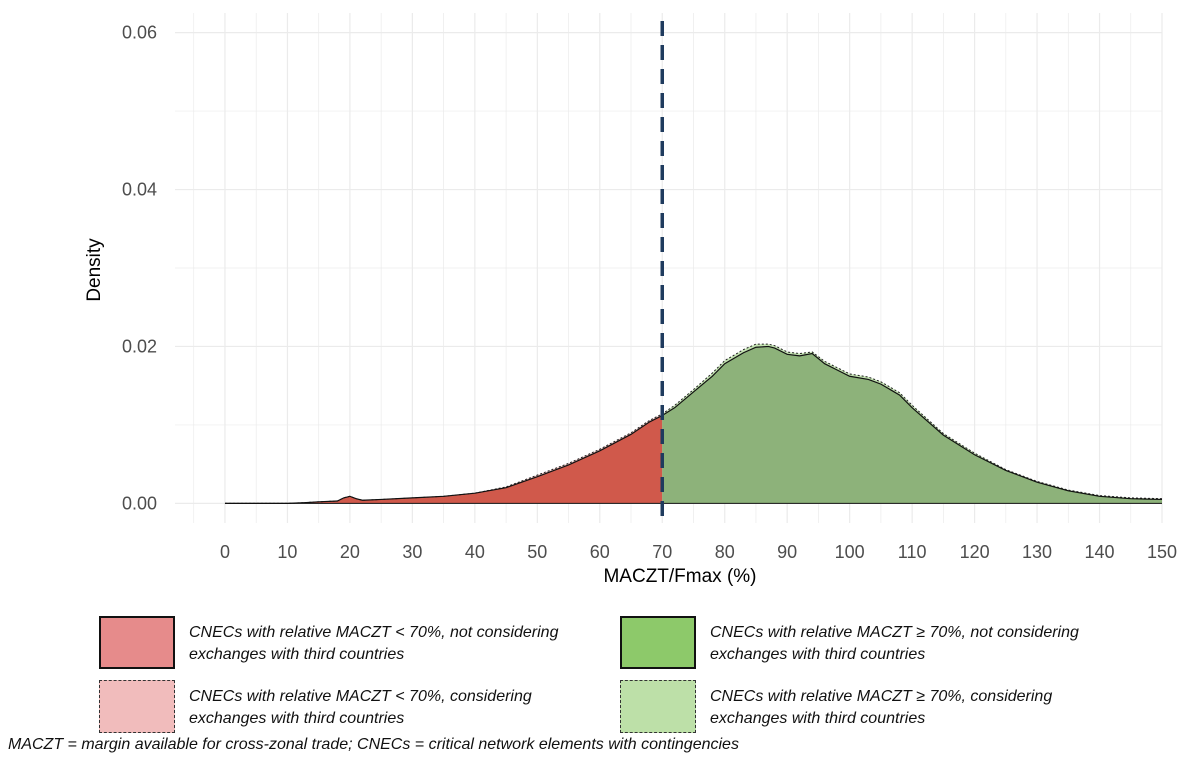  What do you see at coordinates (287, 552) in the screenshot?
I see `x-tick-label: 10` at bounding box center [287, 552].